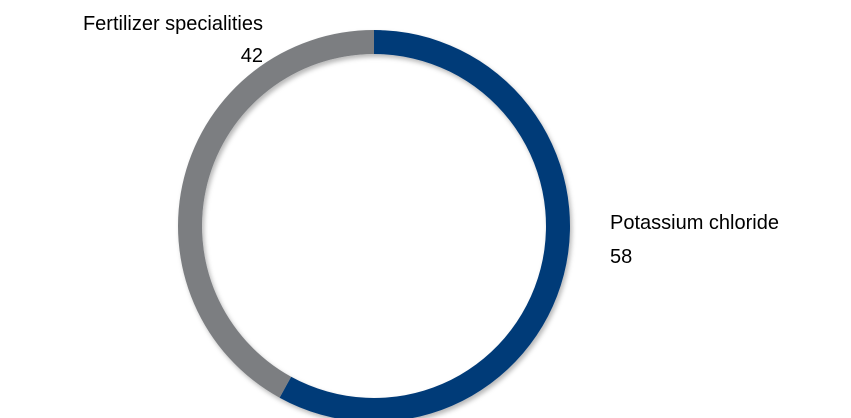 Image resolution: width=851 pixels, height=418 pixels. I want to click on slice-label-fertilizer-specialities: Fertilizer specialities, so click(172, 24).